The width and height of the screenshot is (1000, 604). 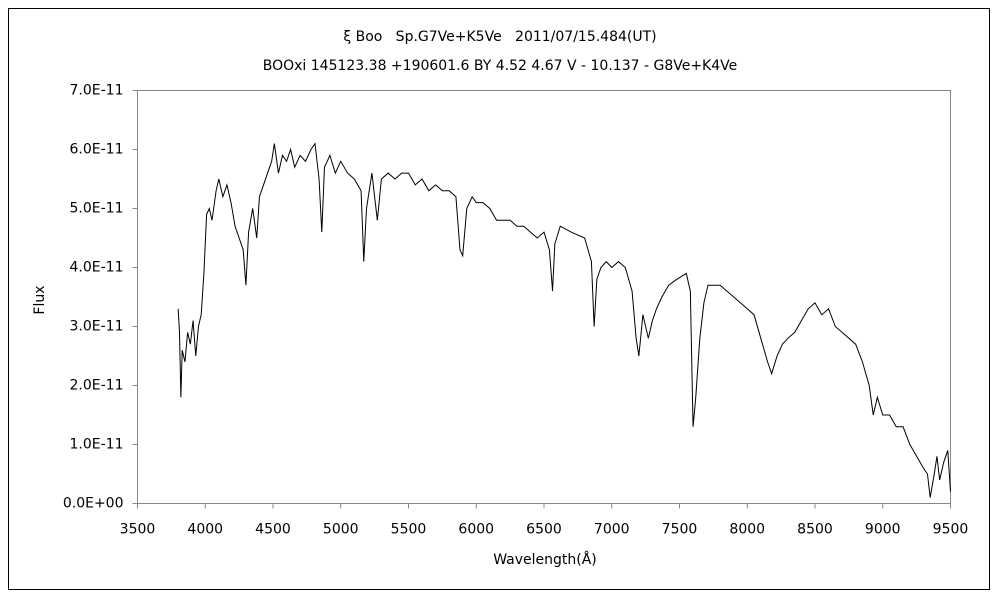 What do you see at coordinates (544, 530) in the screenshot?
I see `x-tick-label: 6500` at bounding box center [544, 530].